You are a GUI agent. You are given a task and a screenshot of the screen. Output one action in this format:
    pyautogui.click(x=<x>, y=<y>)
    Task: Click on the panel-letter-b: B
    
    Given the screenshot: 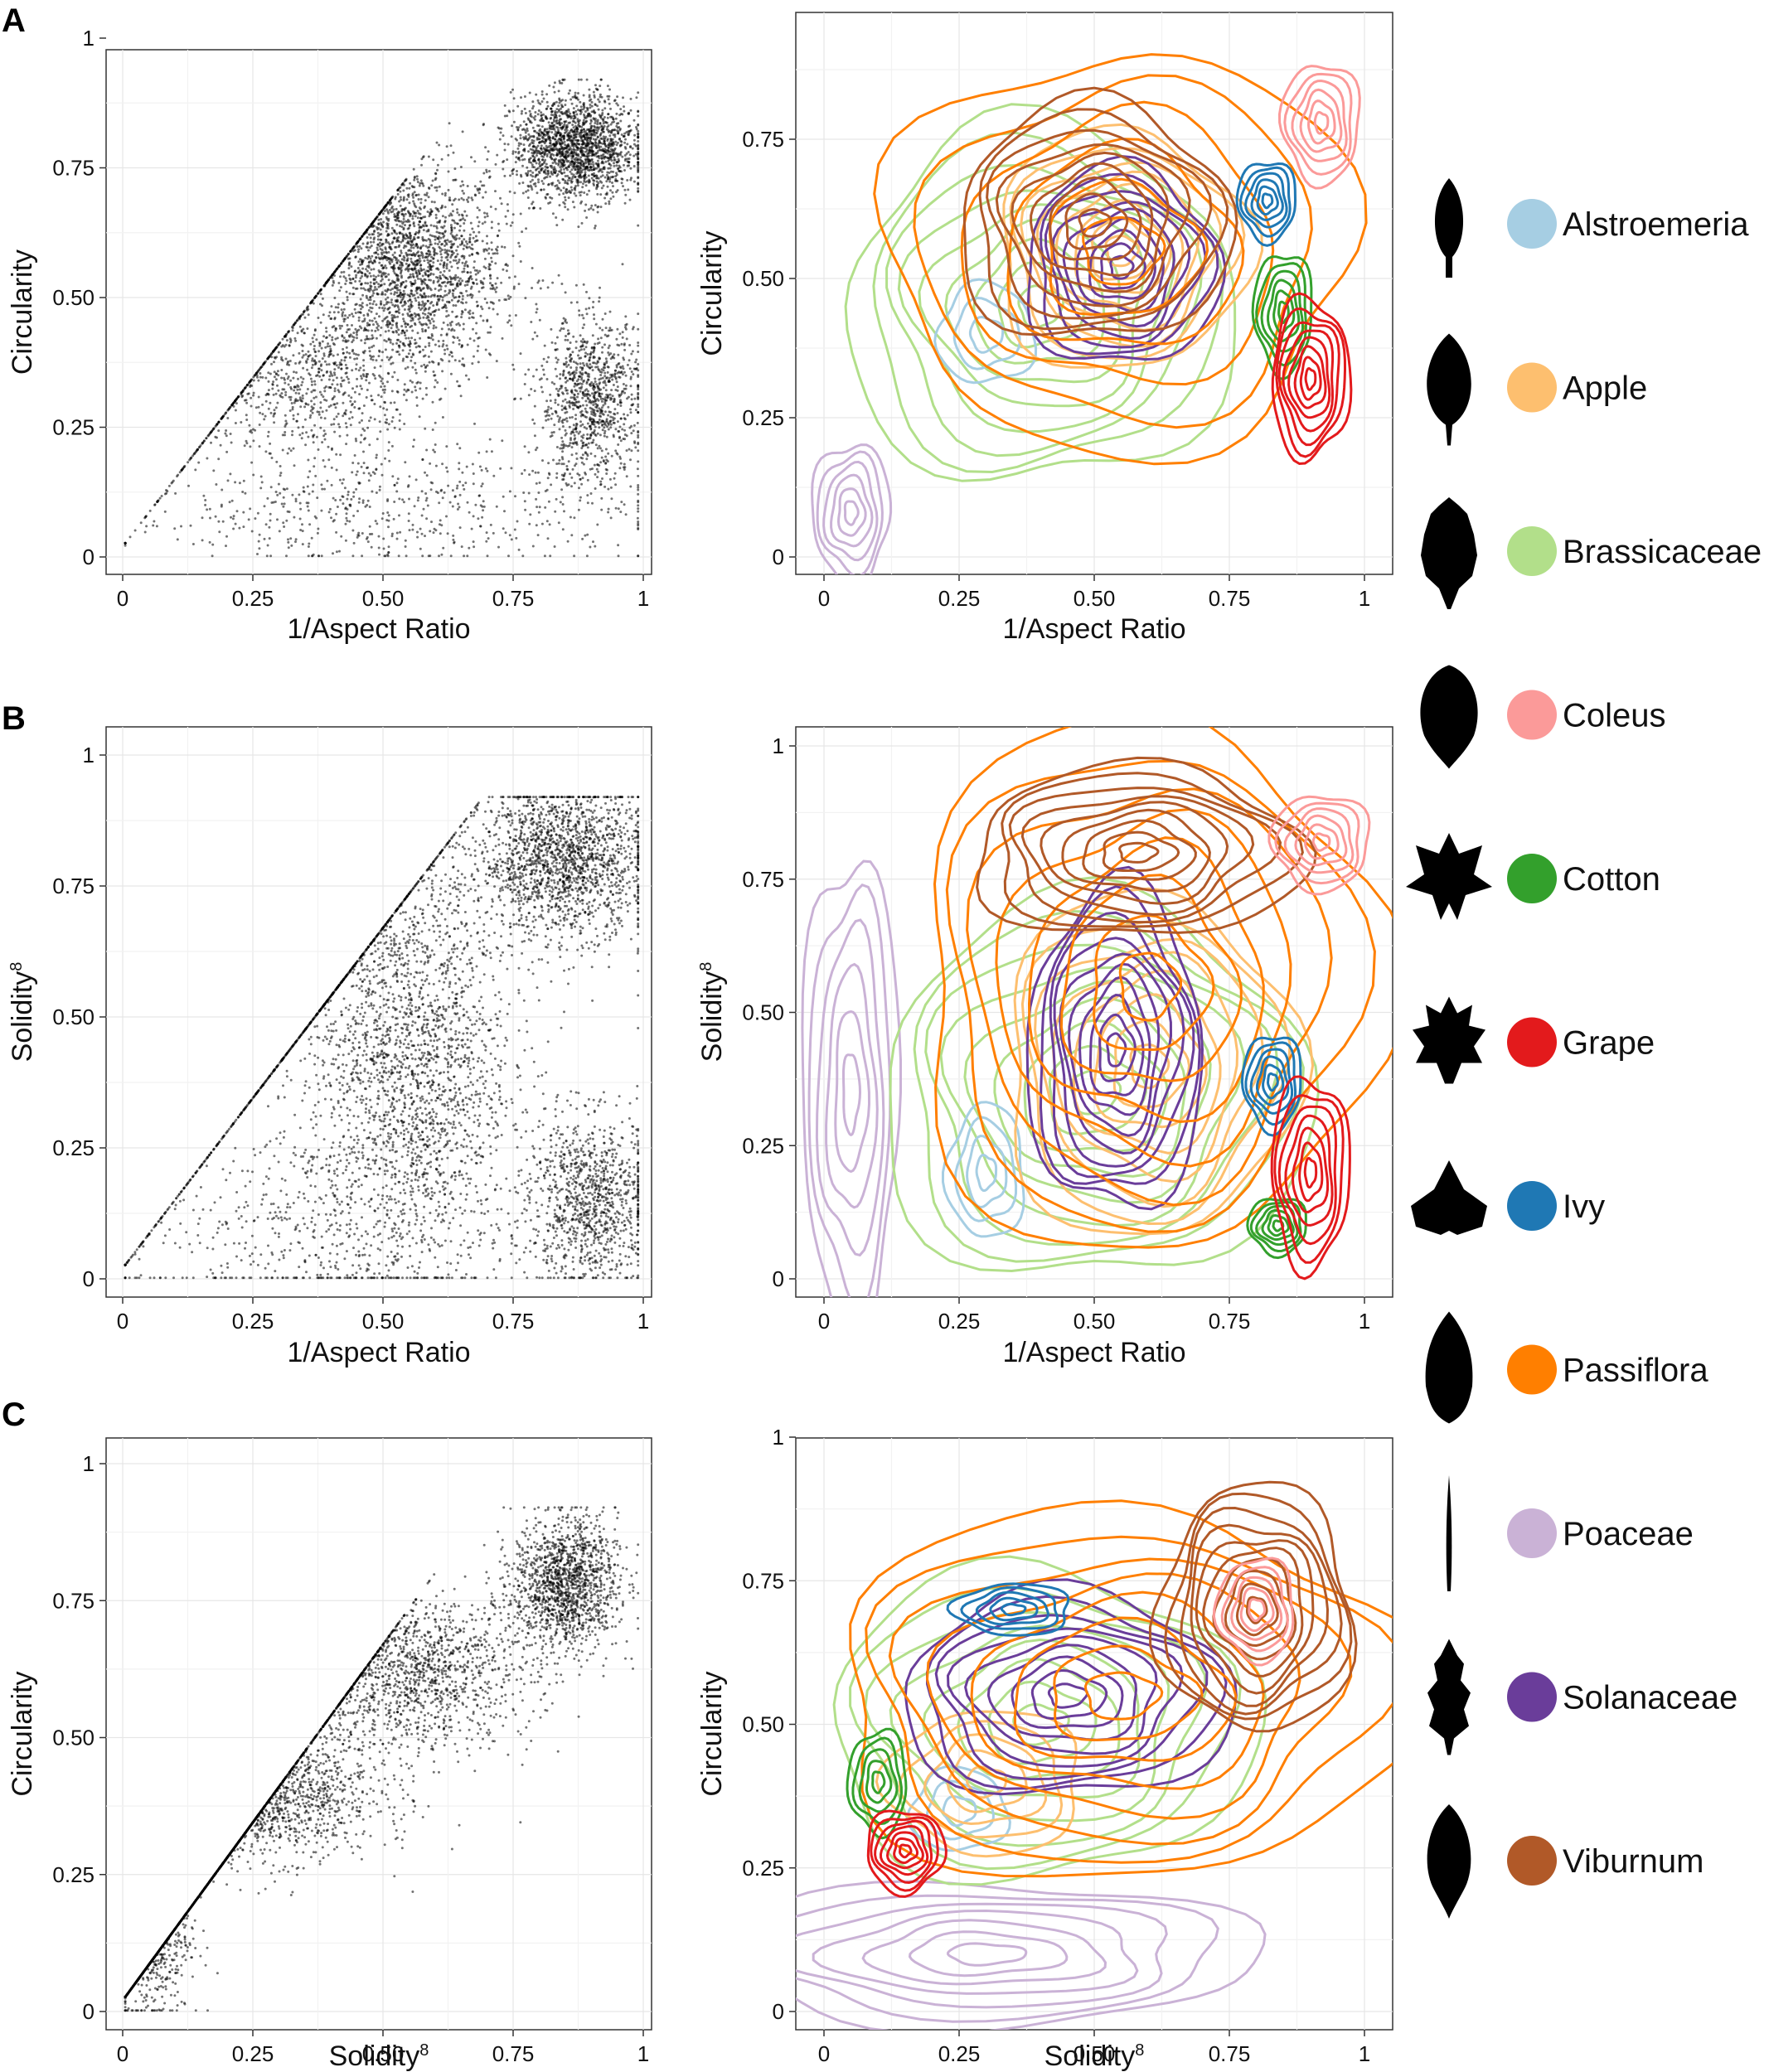 What is the action you would take?
    pyautogui.click(x=14, y=718)
    